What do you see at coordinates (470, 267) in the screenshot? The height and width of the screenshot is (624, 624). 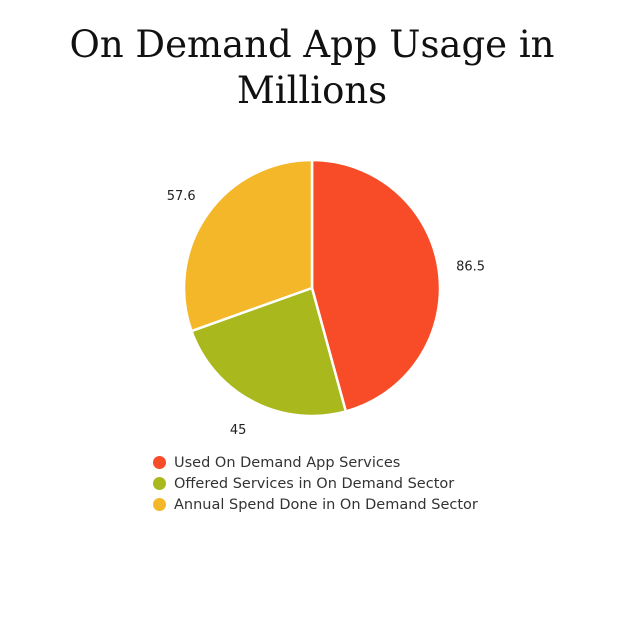 I see `data-label: 86.5` at bounding box center [470, 267].